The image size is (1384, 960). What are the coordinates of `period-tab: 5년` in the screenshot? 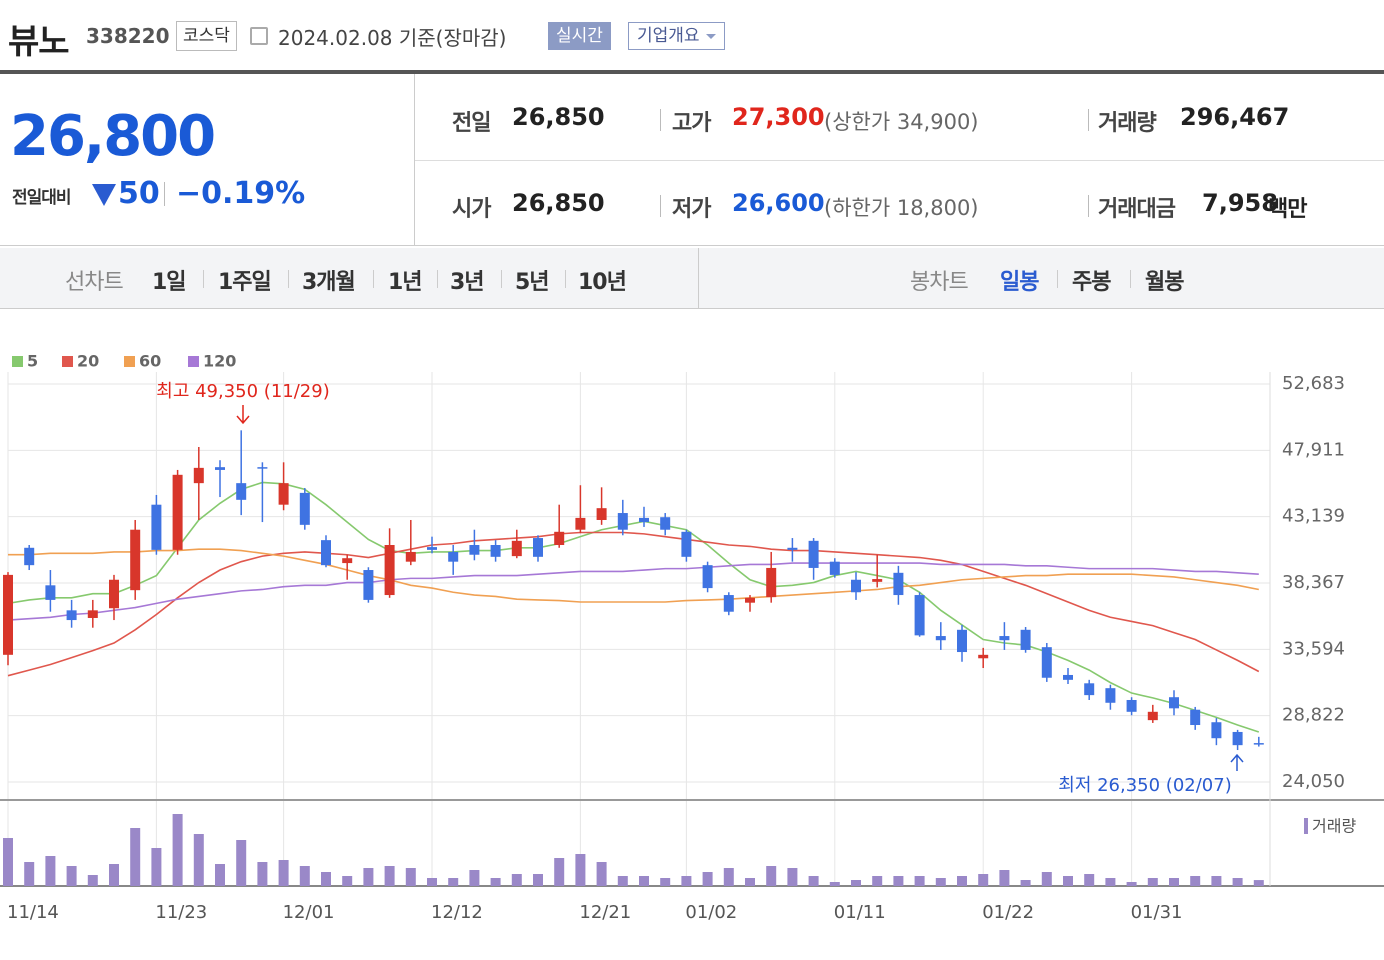 It's located at (532, 282).